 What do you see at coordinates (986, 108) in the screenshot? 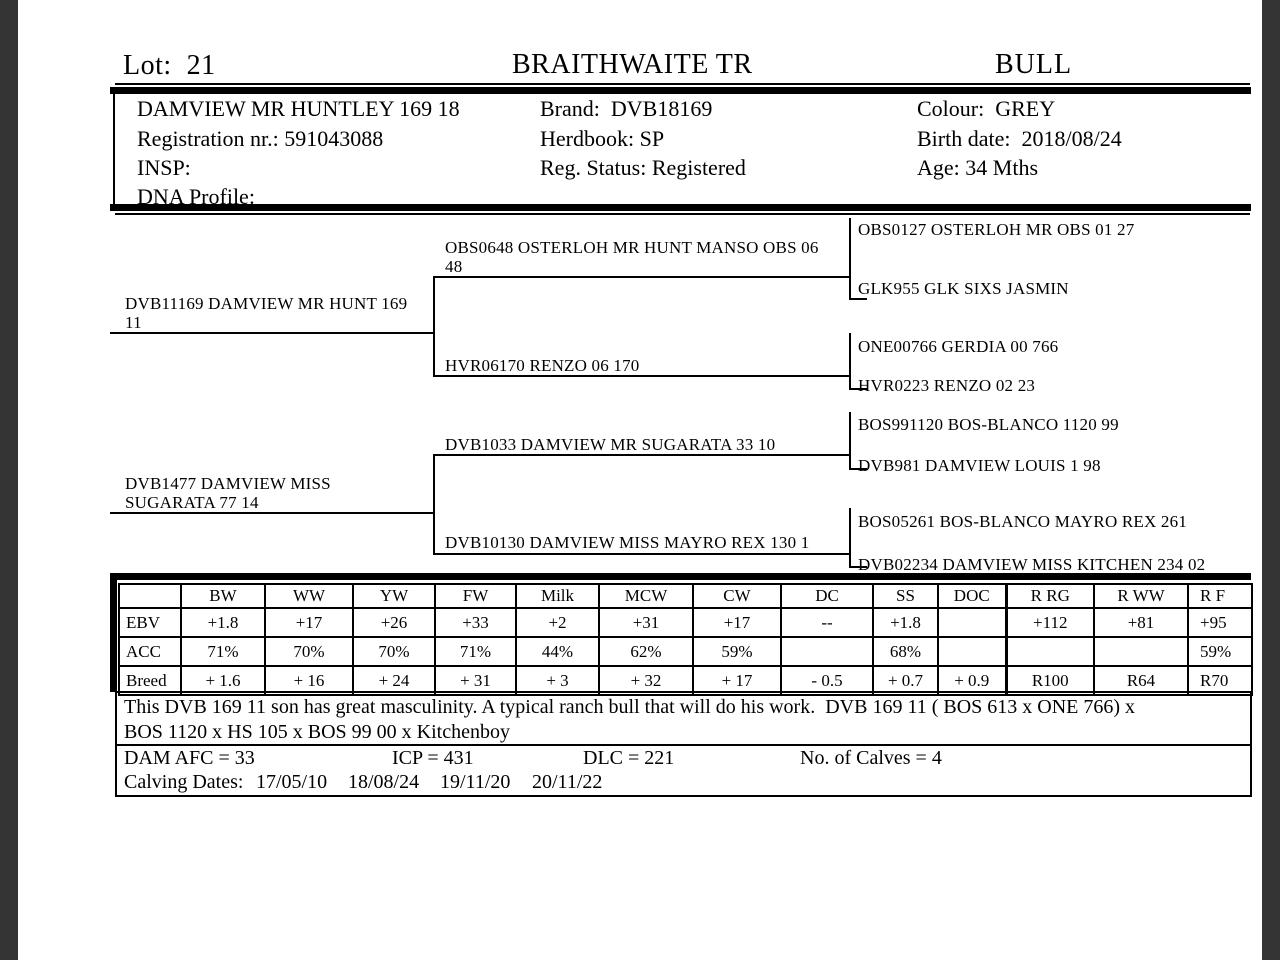
I see `colour-field: Colour: GREY` at bounding box center [986, 108].